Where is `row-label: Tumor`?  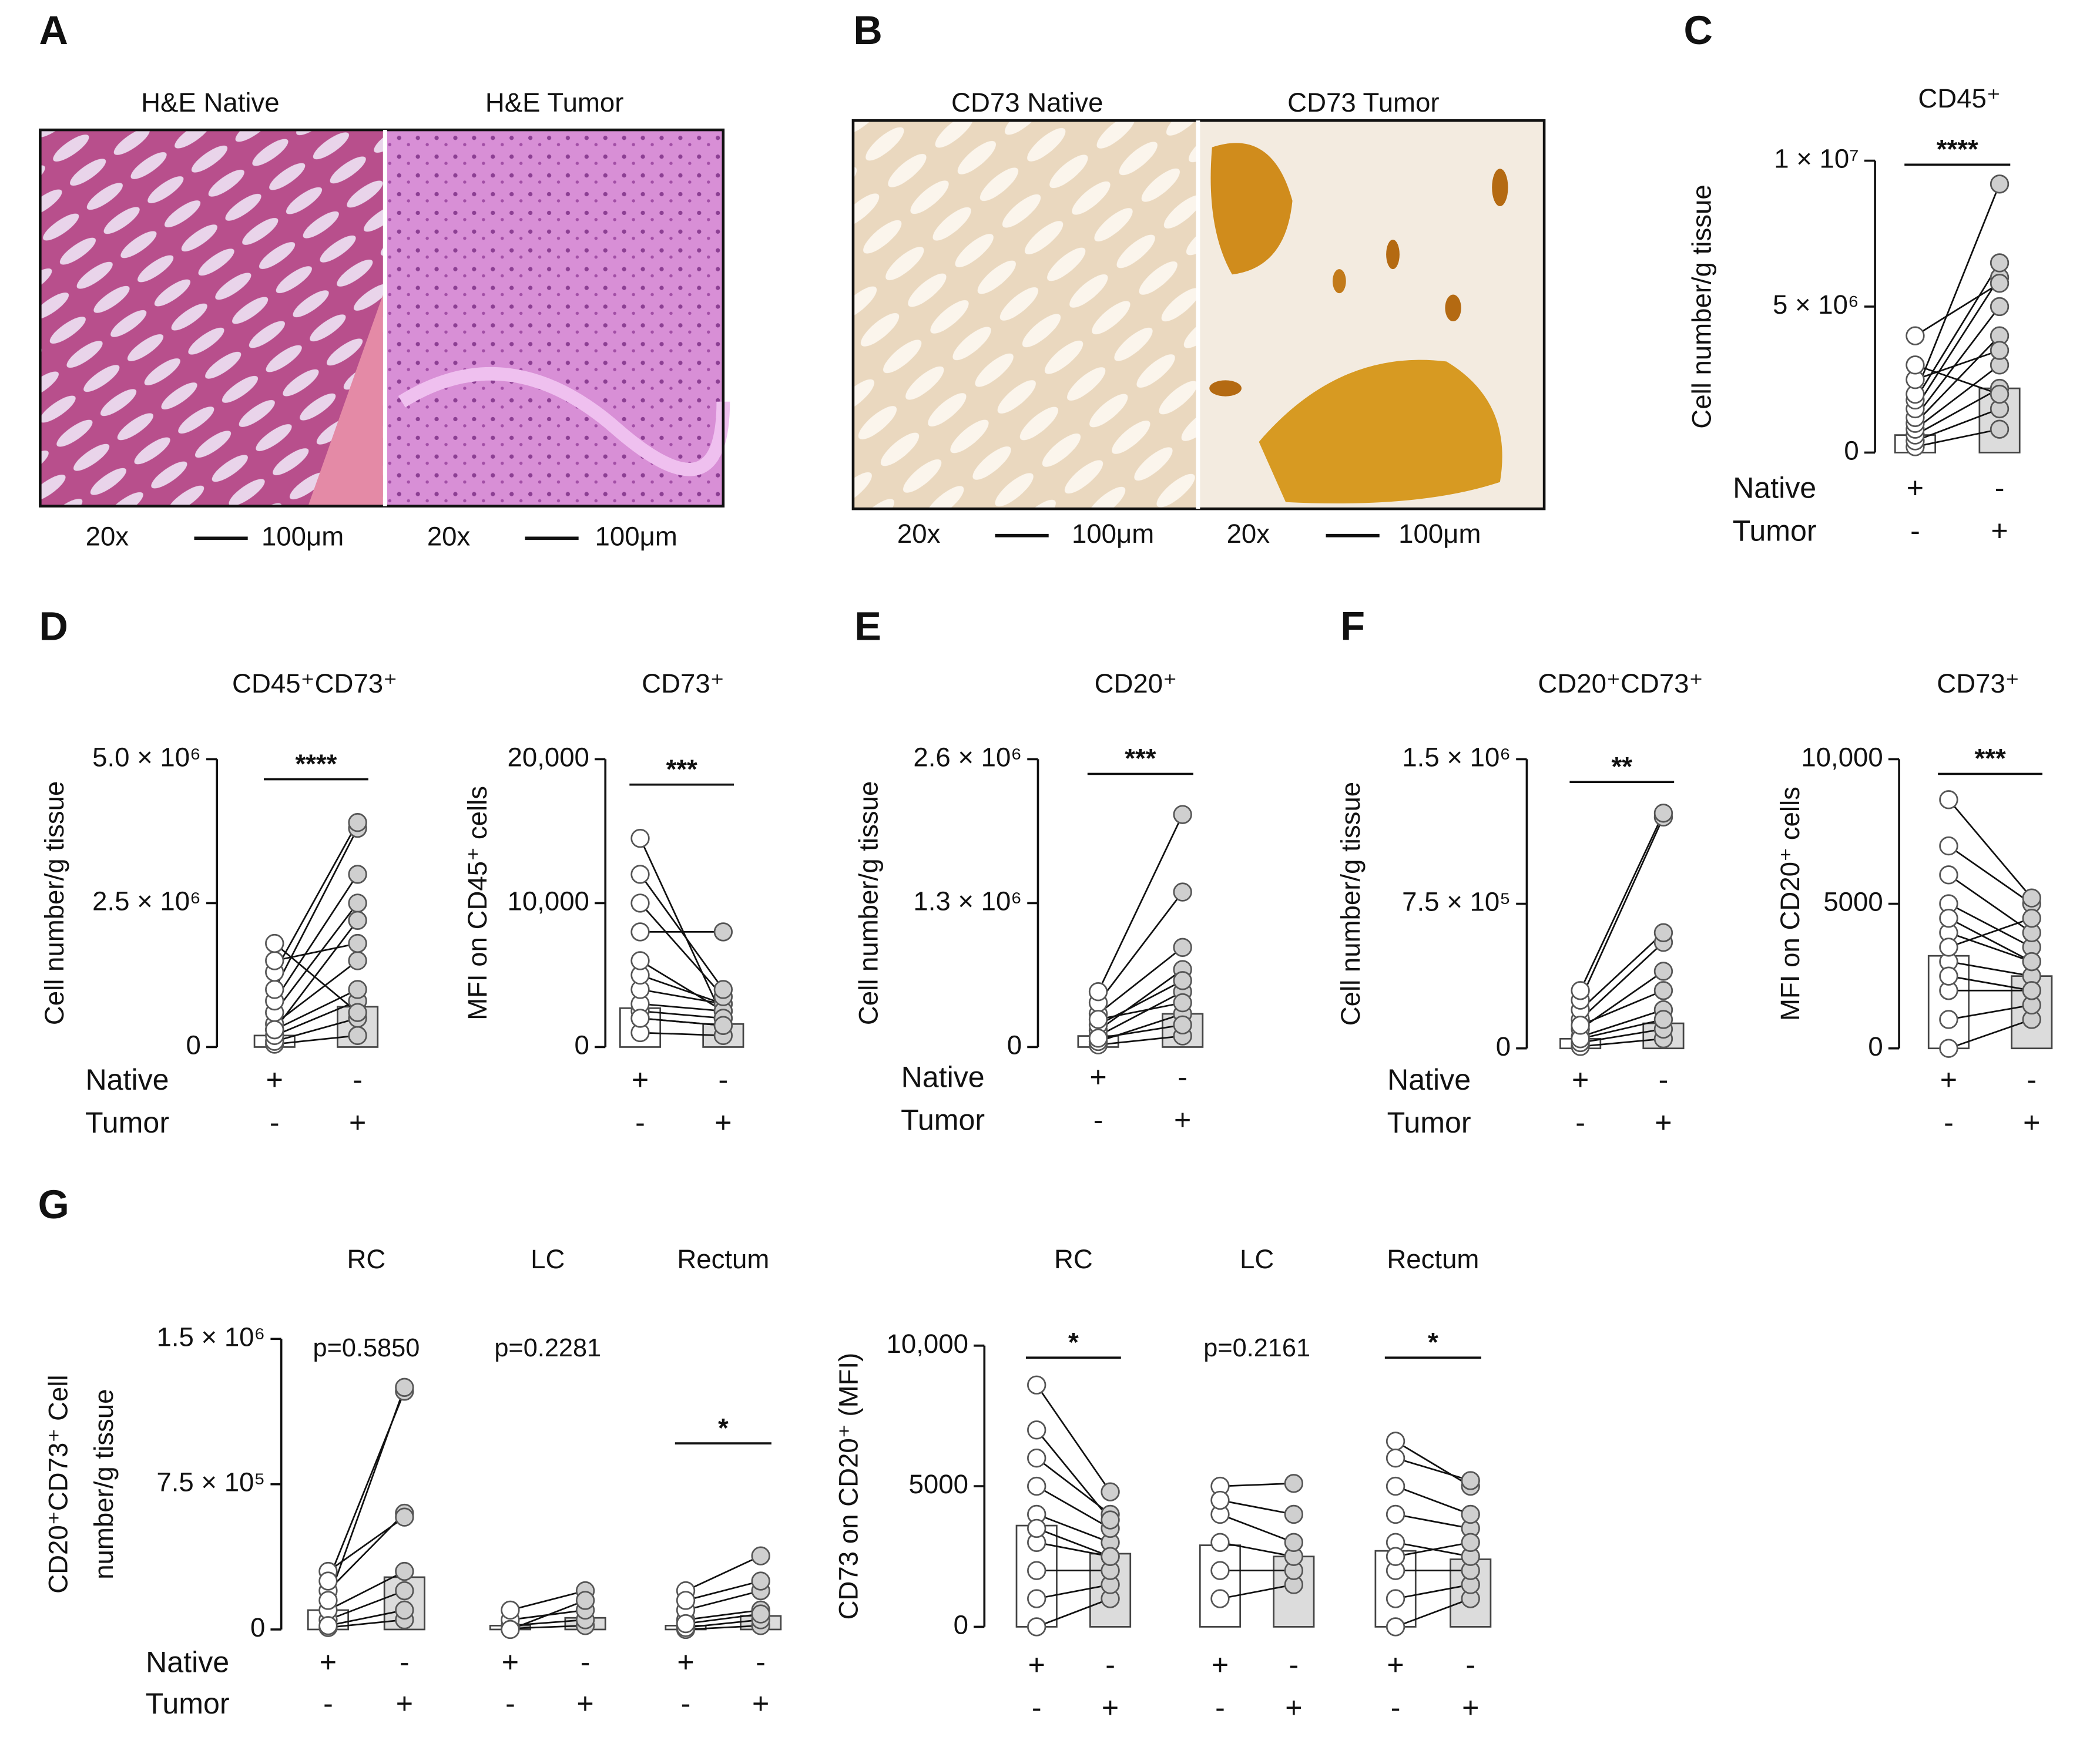
row-label: Tumor is located at coordinates (943, 1119).